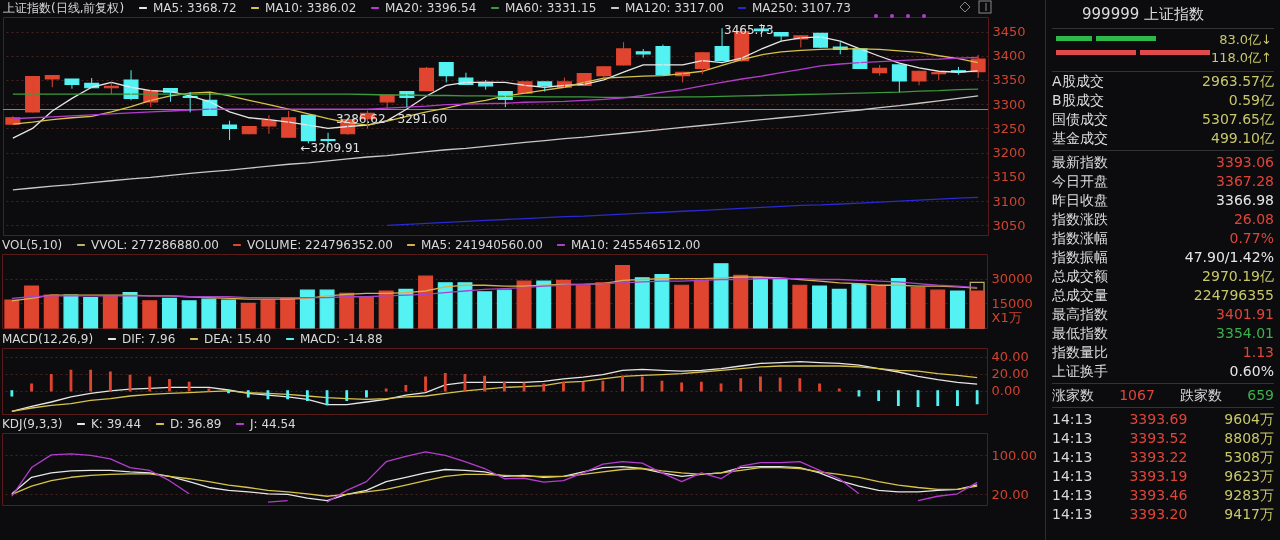 The width and height of the screenshot is (1280, 540). What do you see at coordinates (195, 8) in the screenshot?
I see `legend-label: MA5: 3368.72` at bounding box center [195, 8].